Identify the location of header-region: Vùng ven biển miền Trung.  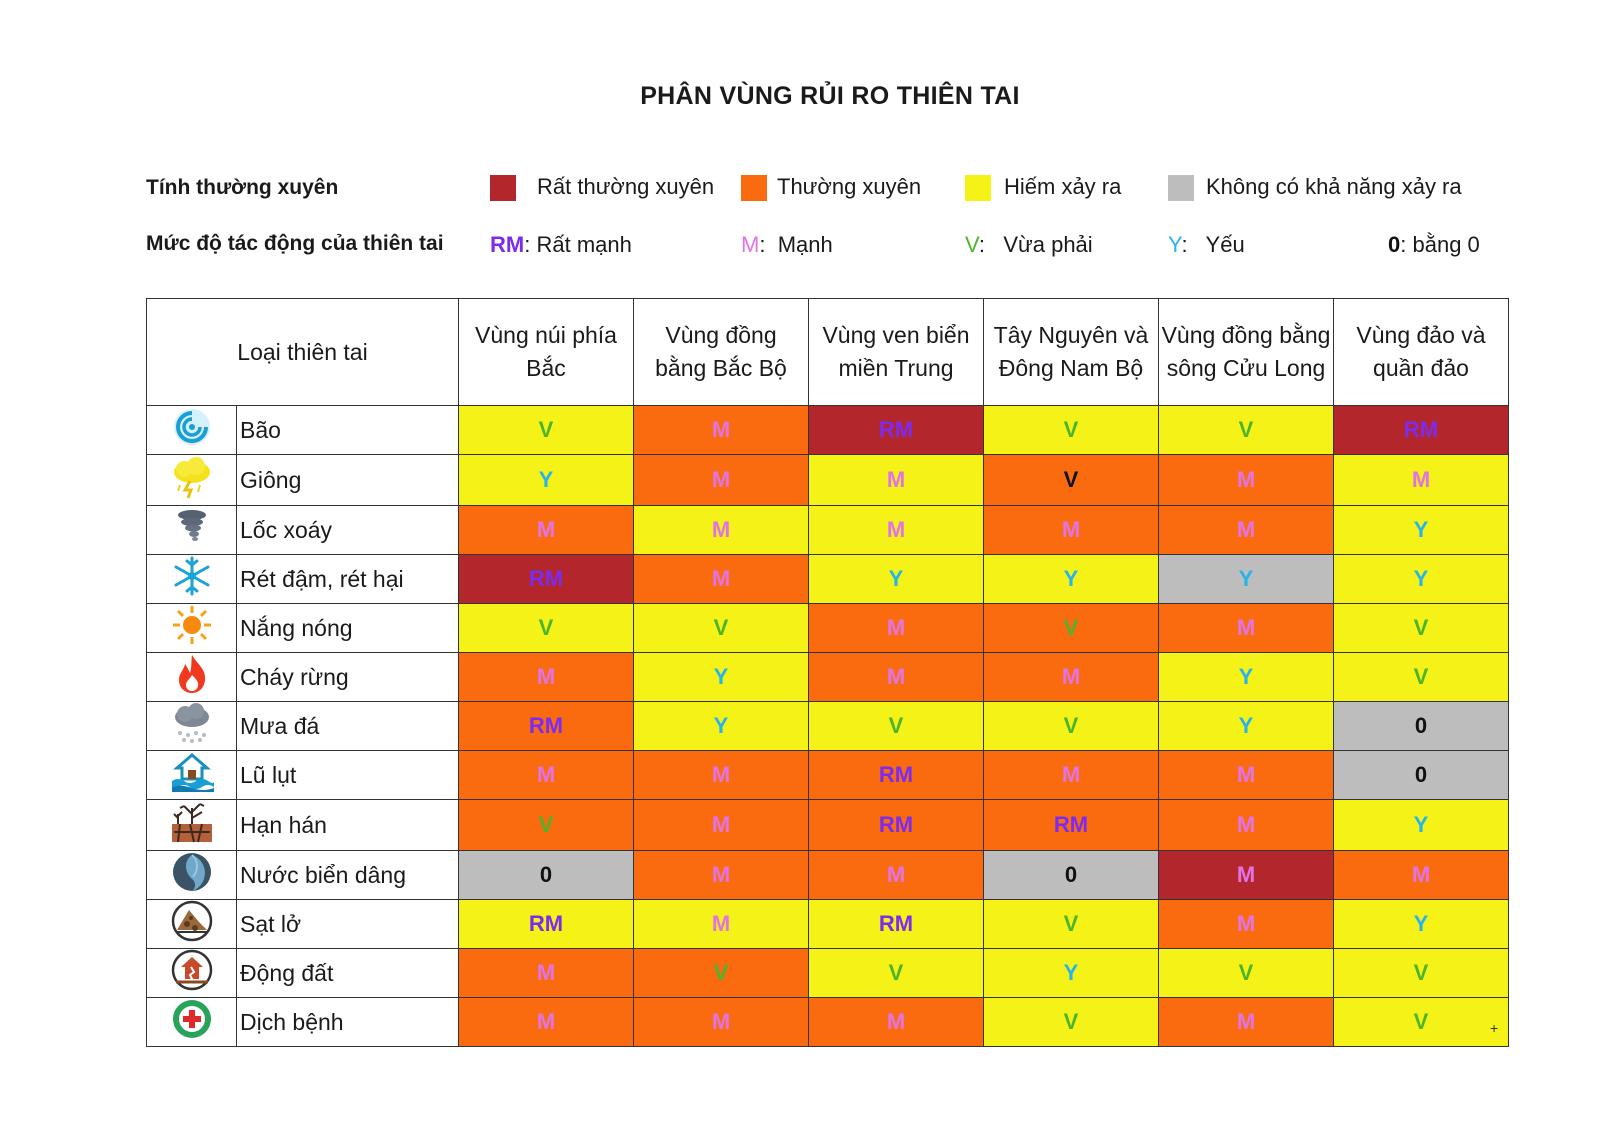
(896, 352).